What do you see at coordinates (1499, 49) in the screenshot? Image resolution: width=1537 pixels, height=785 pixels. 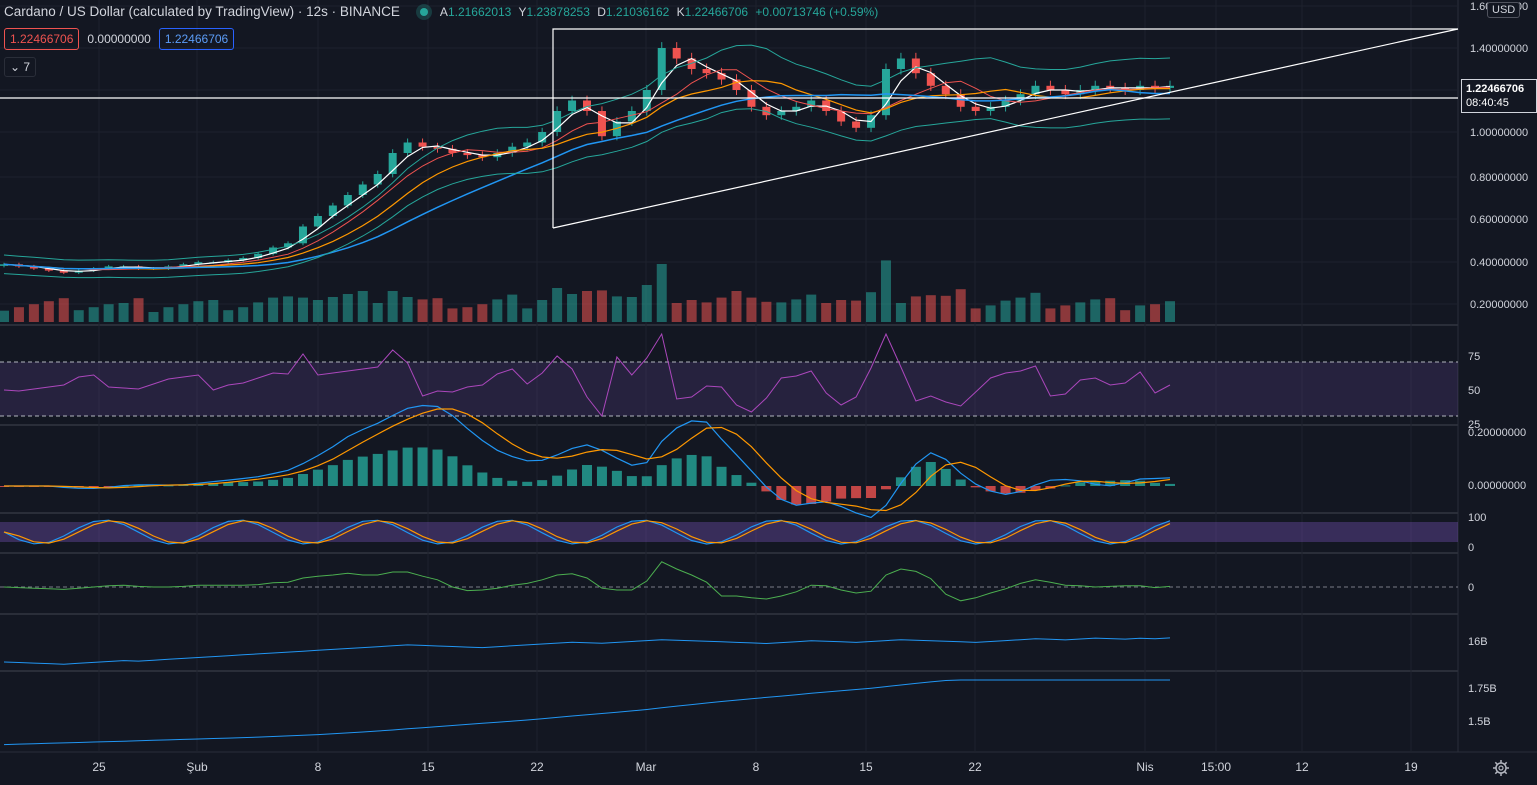 I see `price-axis-label: 1.40000000` at bounding box center [1499, 49].